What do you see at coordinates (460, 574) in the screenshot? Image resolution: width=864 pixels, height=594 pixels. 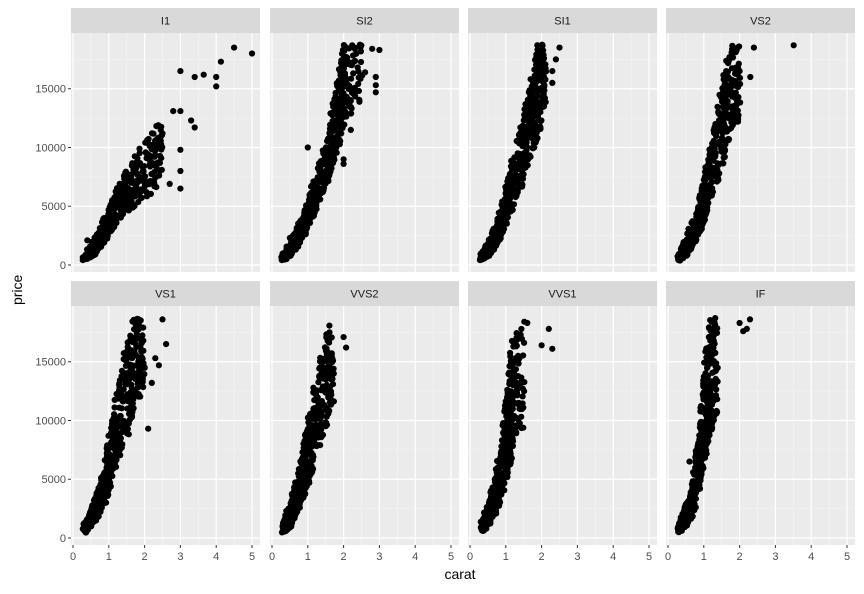 I see `x-axis-title: carat` at bounding box center [460, 574].